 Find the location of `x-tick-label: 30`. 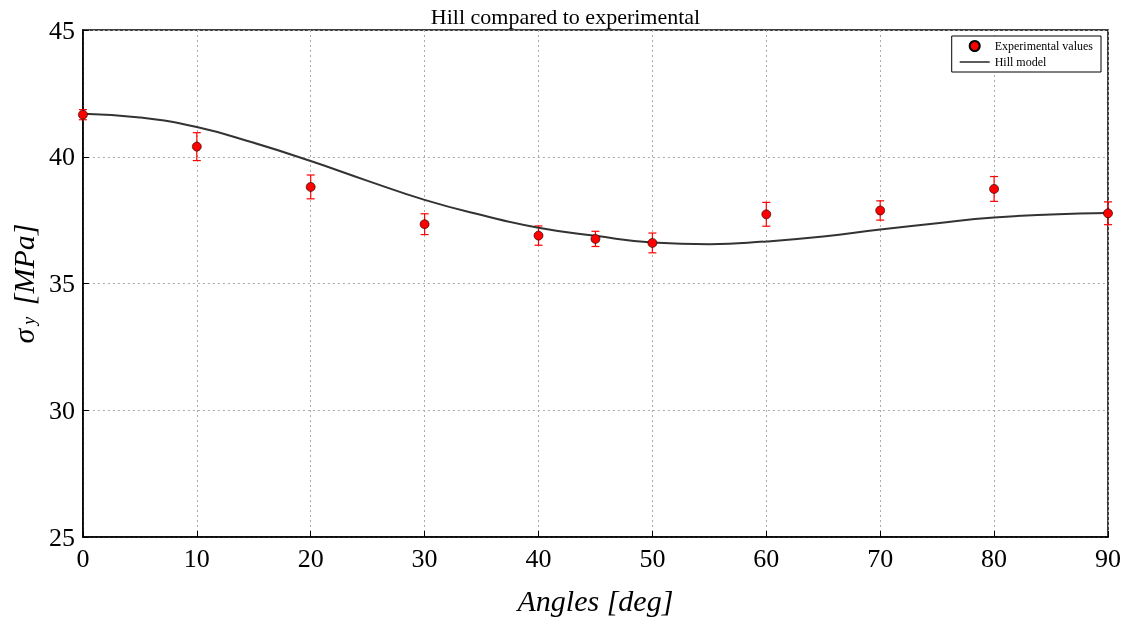

x-tick-label: 30 is located at coordinates (424, 558).